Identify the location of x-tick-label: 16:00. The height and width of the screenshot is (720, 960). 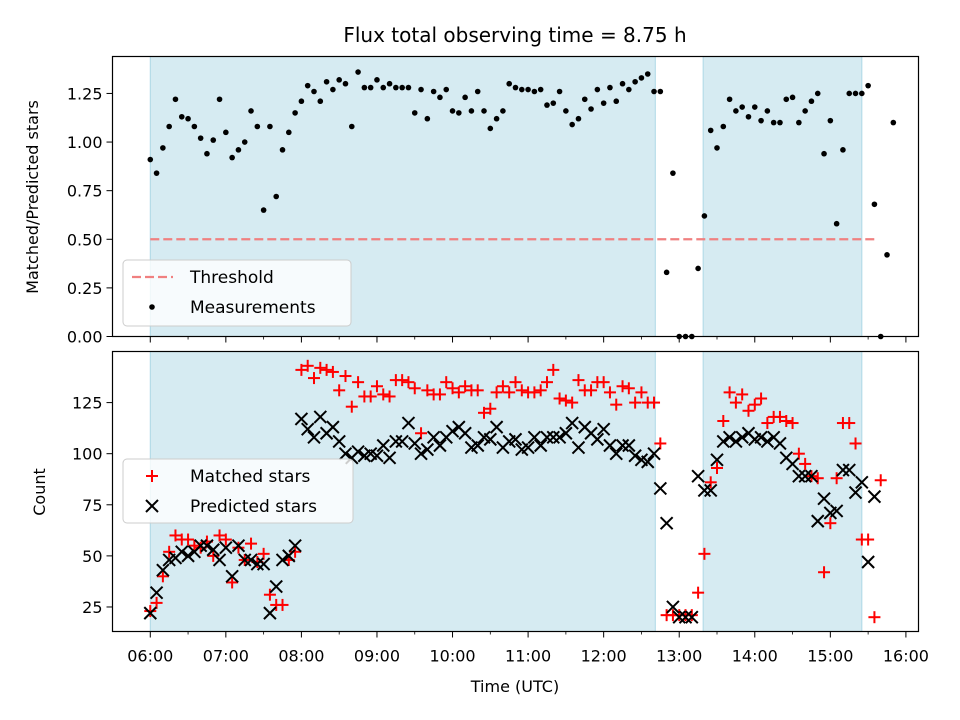
(906, 656).